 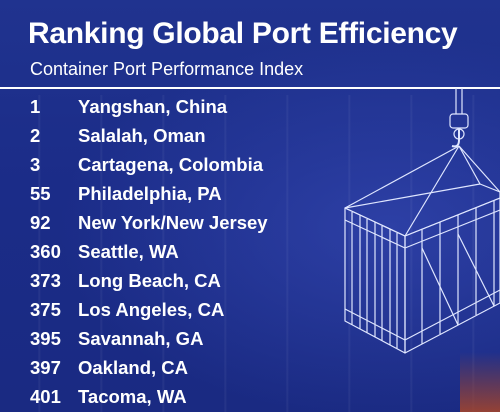 I want to click on port-rank: 373, so click(x=45, y=280).